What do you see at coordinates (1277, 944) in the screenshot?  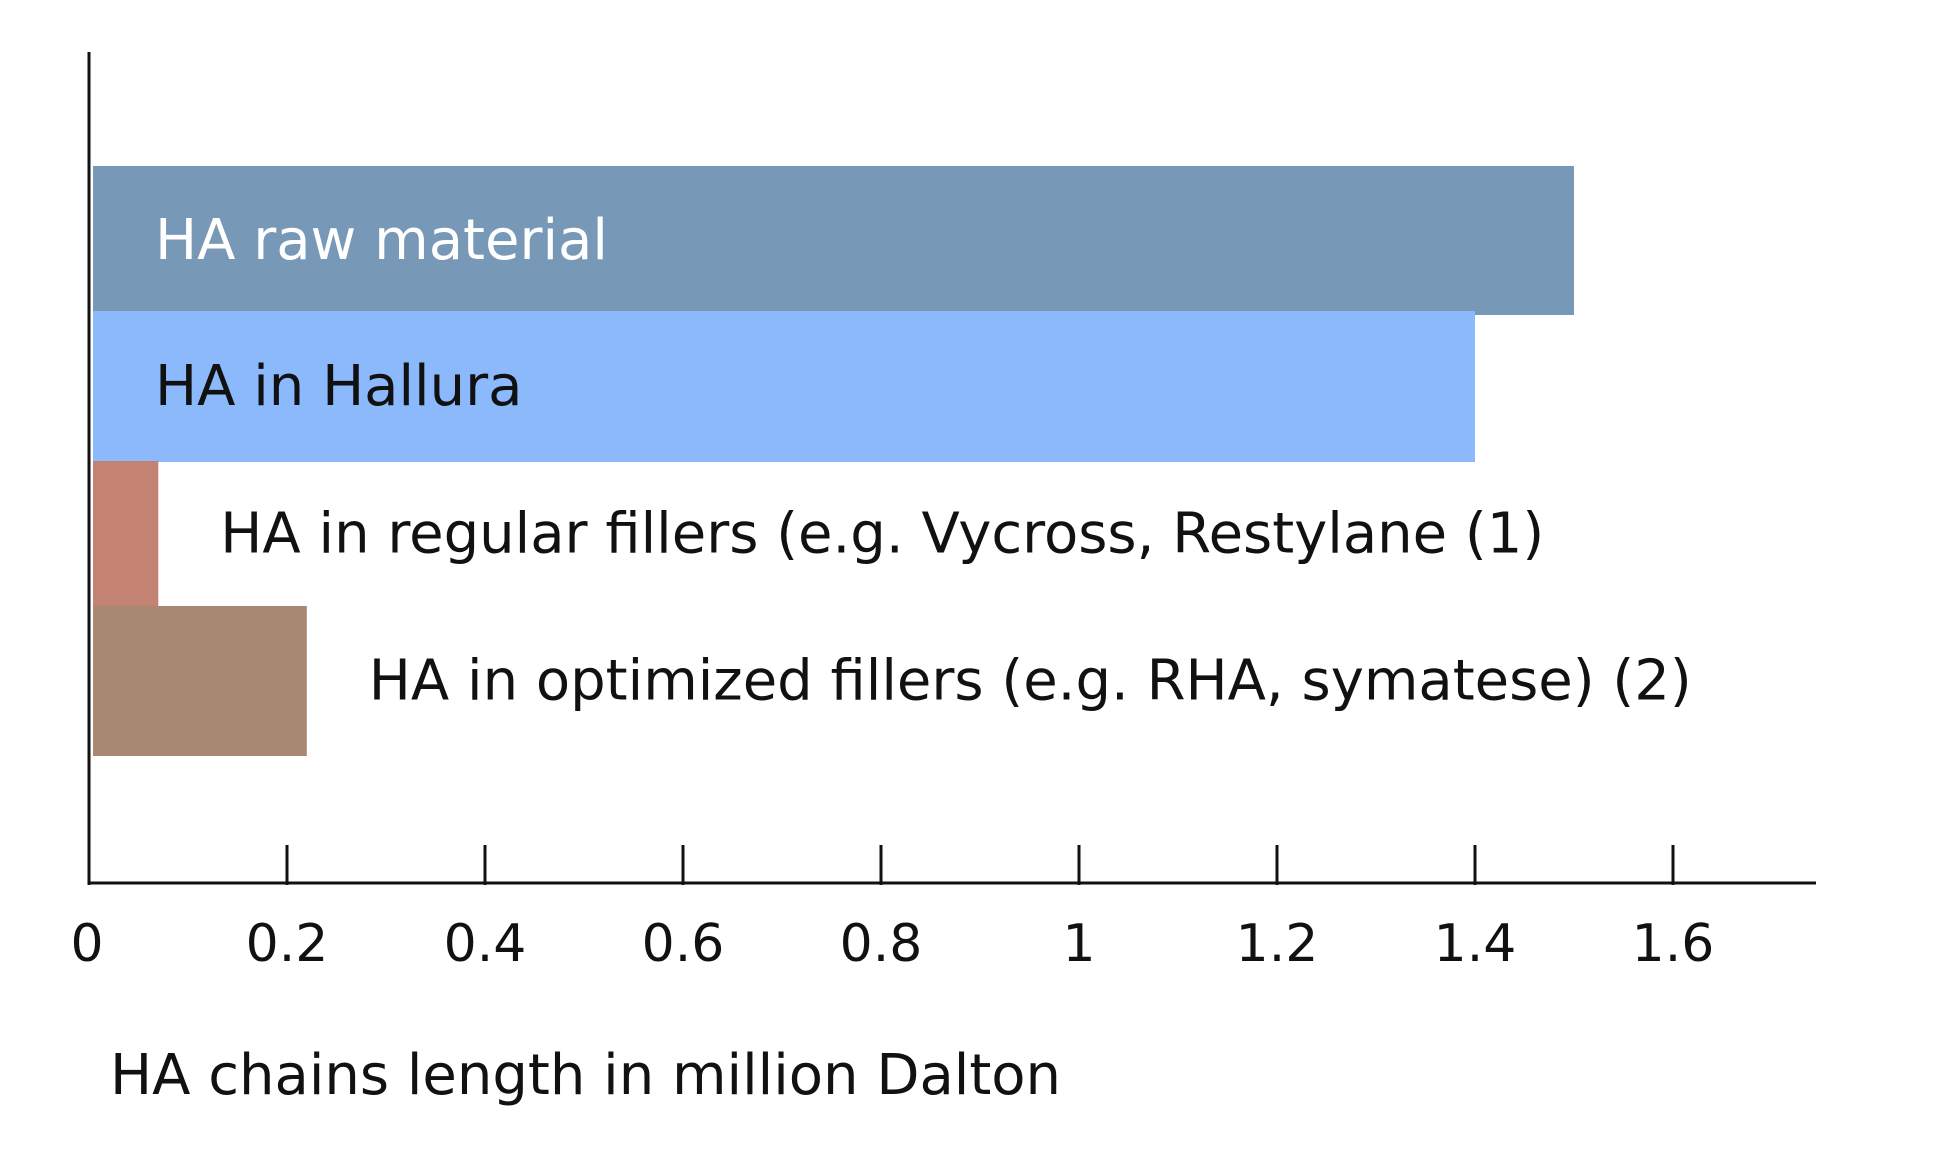 I see `x-tick-label-6: 1.2` at bounding box center [1277, 944].